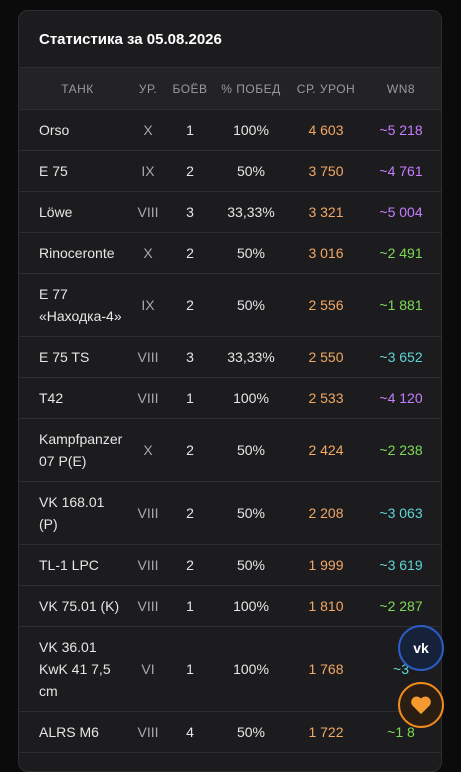 The height and width of the screenshot is (772, 461). What do you see at coordinates (326, 171) in the screenshot?
I see `avg-damage: 3 750` at bounding box center [326, 171].